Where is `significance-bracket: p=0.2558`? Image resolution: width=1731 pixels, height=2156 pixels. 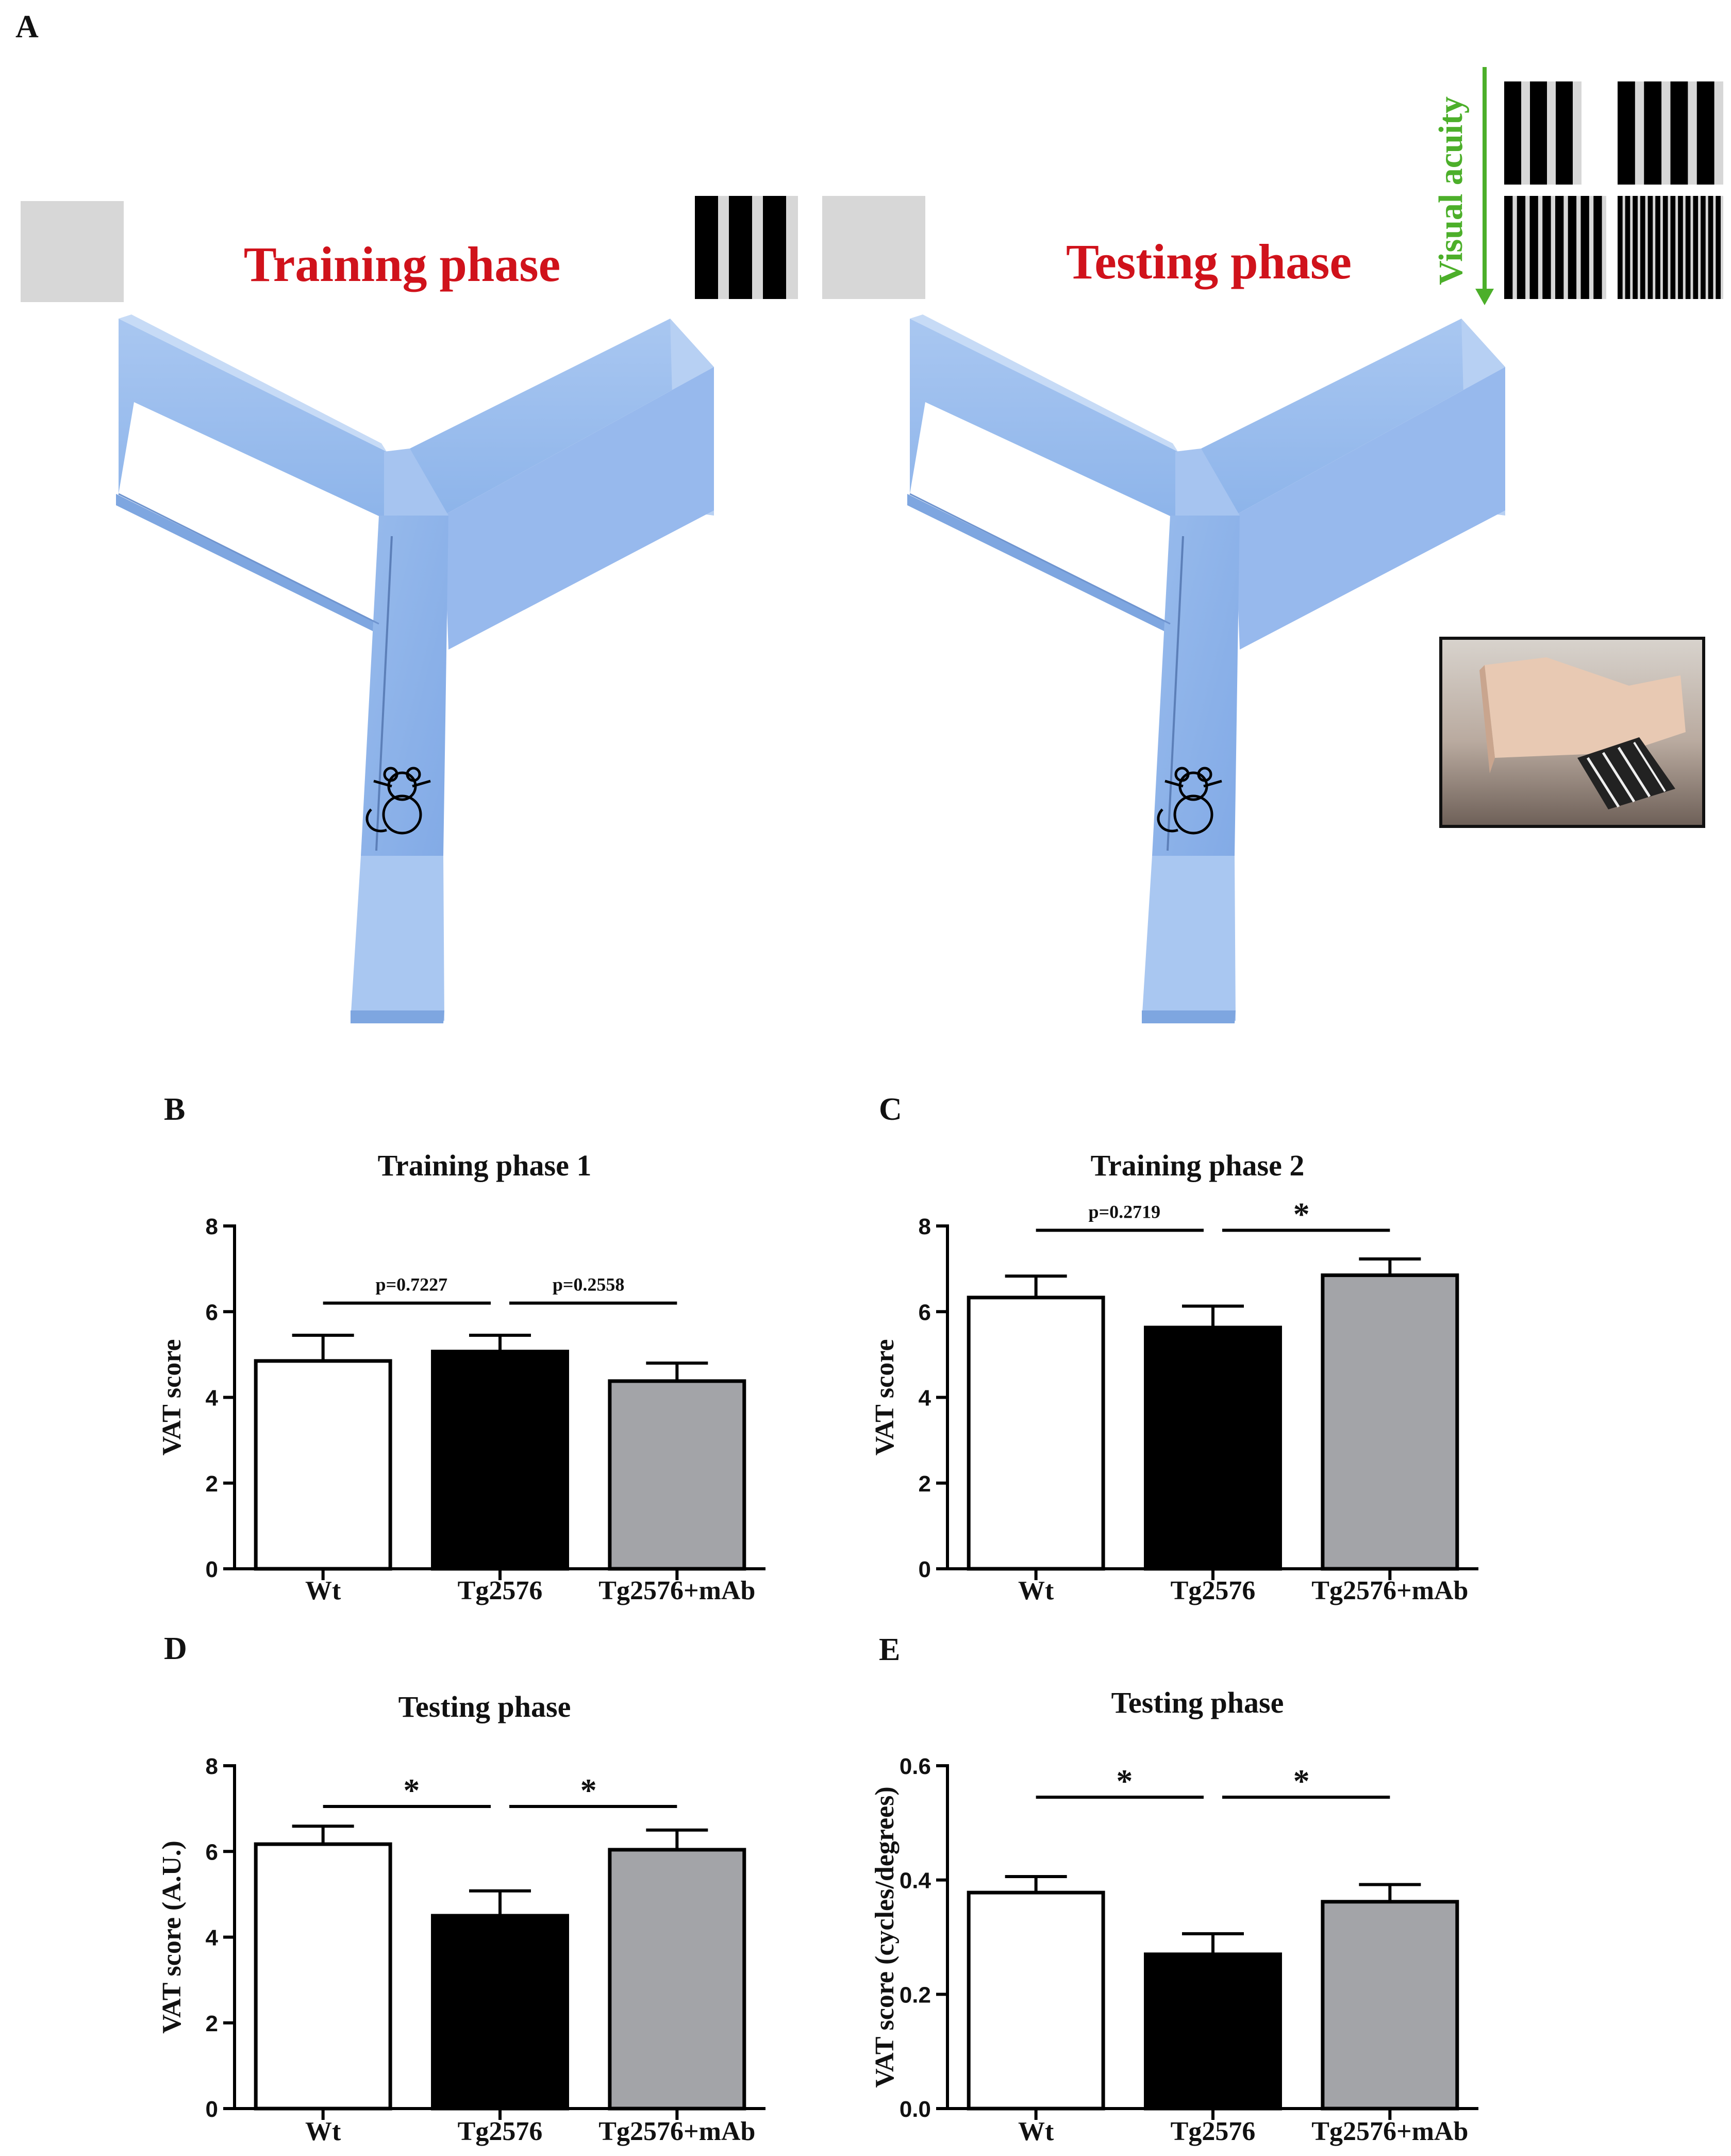
significance-bracket: p=0.2558 is located at coordinates (593, 1289).